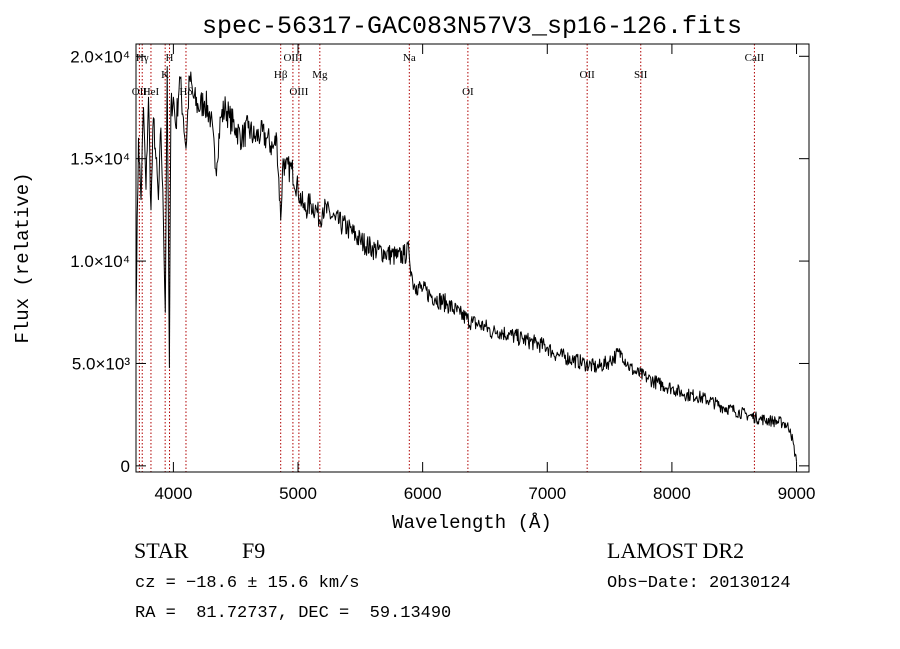  Describe the element at coordinates (755, 58) in the screenshot. I see `line-label: CaII` at that location.